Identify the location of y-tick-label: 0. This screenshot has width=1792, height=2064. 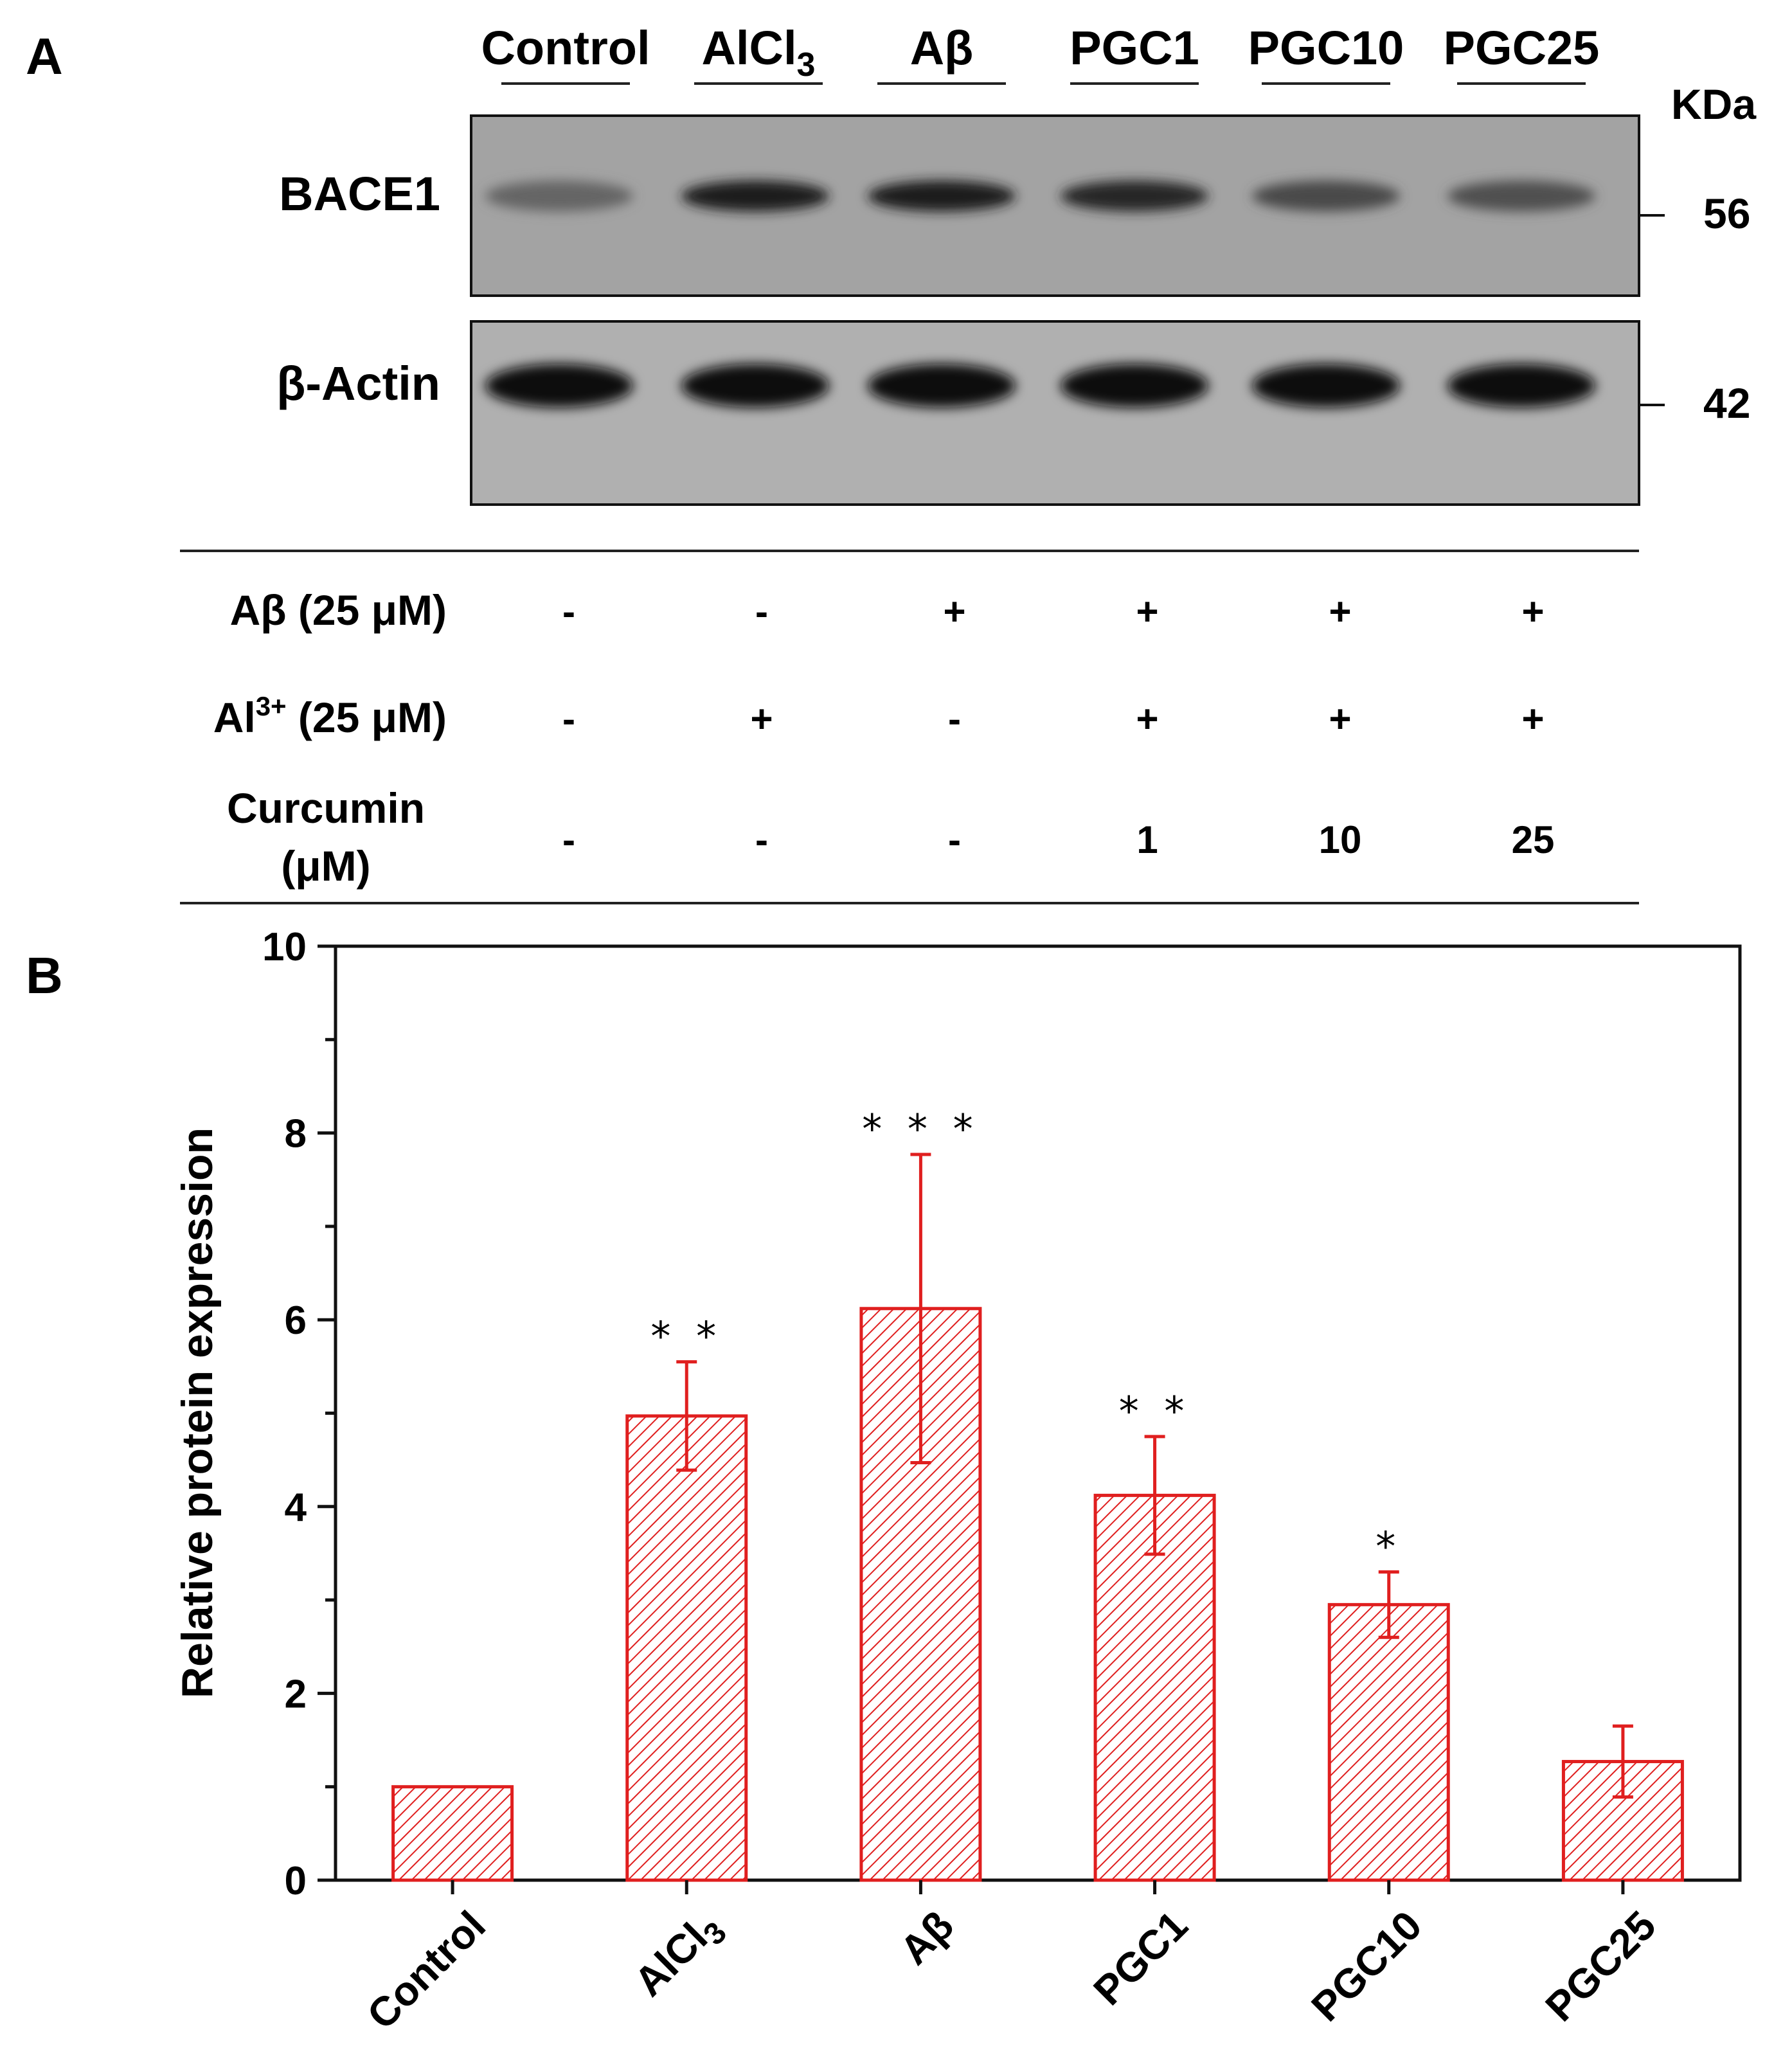
(296, 1881).